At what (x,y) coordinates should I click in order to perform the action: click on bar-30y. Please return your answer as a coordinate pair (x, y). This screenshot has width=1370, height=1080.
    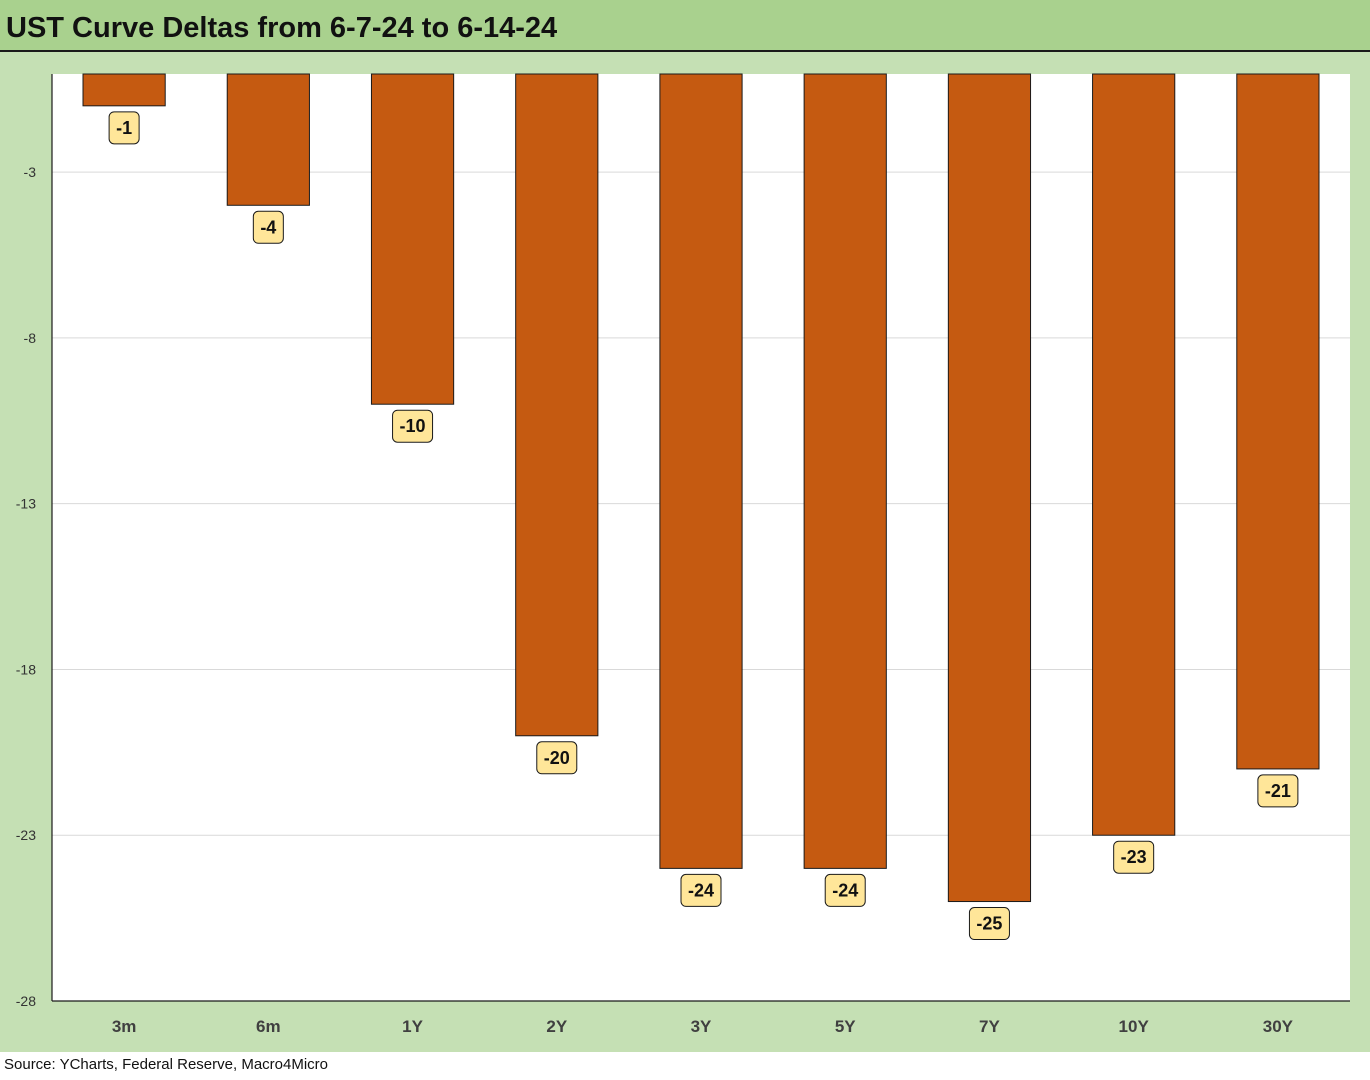
    Looking at the image, I should click on (1278, 421).